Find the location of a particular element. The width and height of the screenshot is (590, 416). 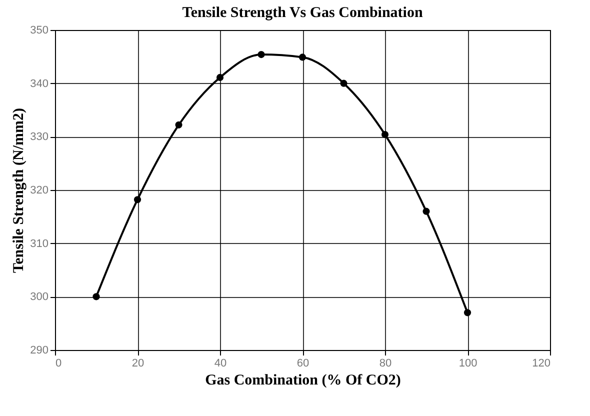

x-tick-label: 40 is located at coordinates (220, 364).